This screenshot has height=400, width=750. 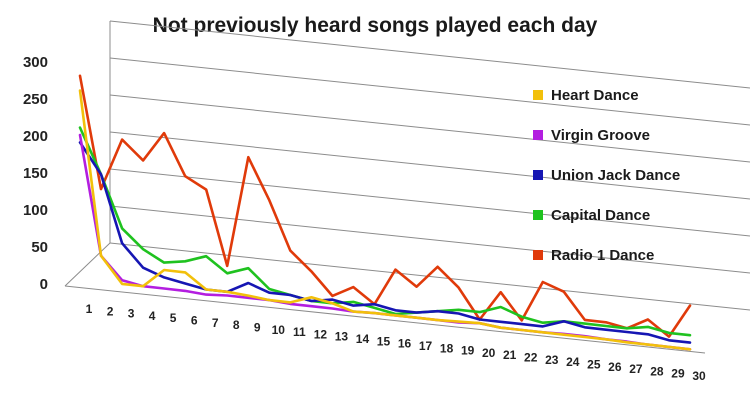 I want to click on x-tick-label: 5, so click(x=173, y=318).